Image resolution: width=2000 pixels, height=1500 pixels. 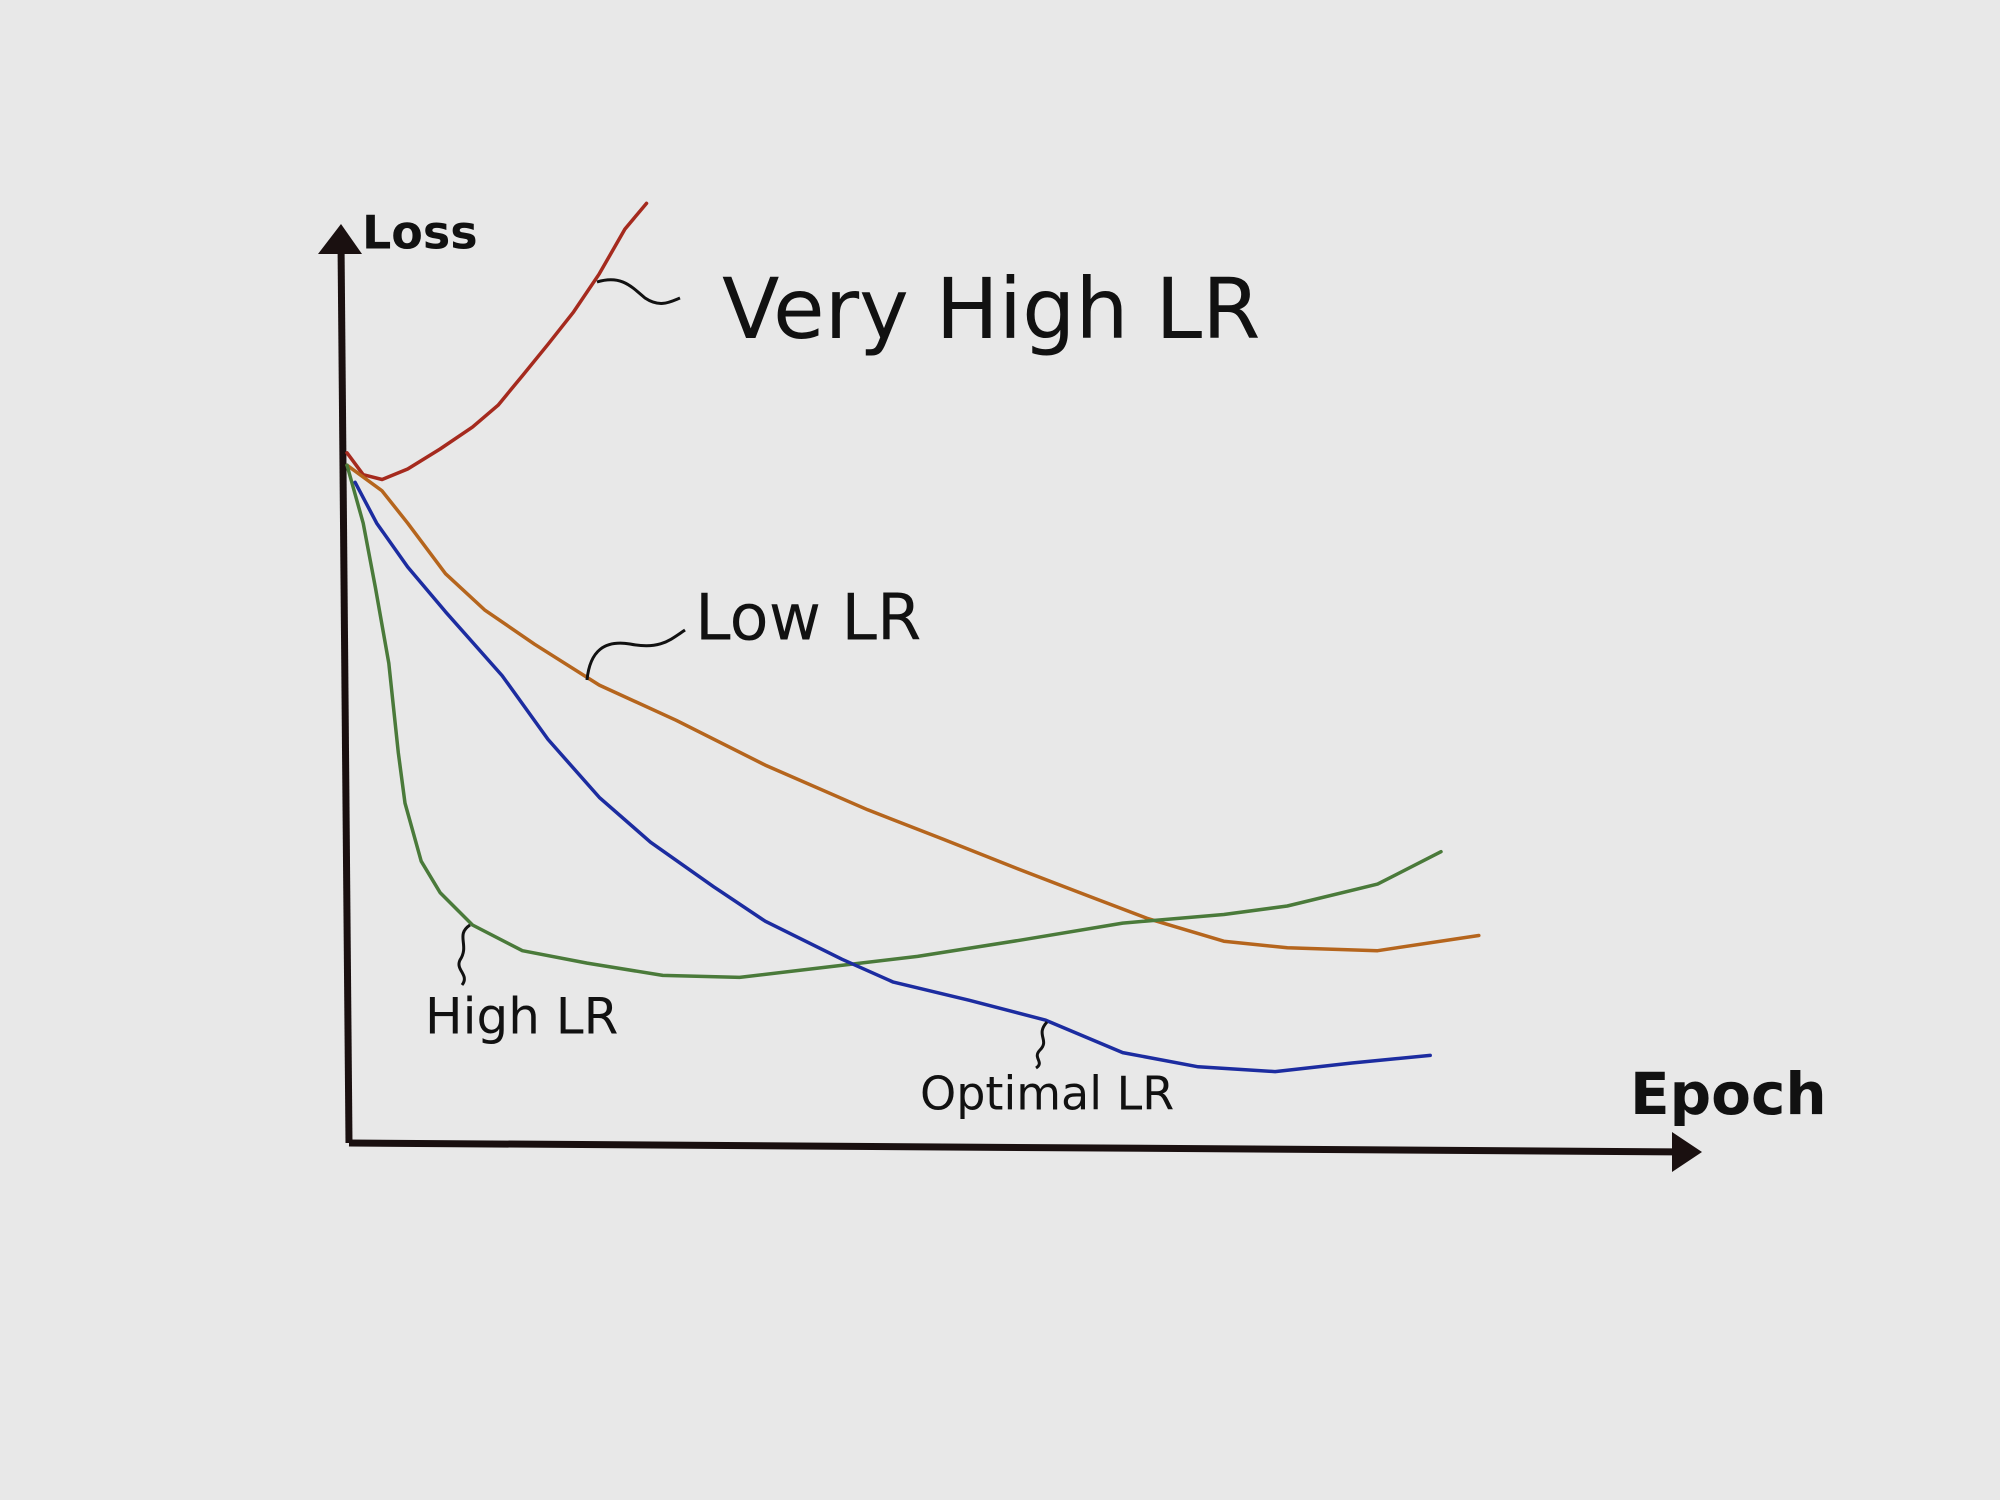 I want to click on series-label: Optimal LR, so click(x=1047, y=1094).